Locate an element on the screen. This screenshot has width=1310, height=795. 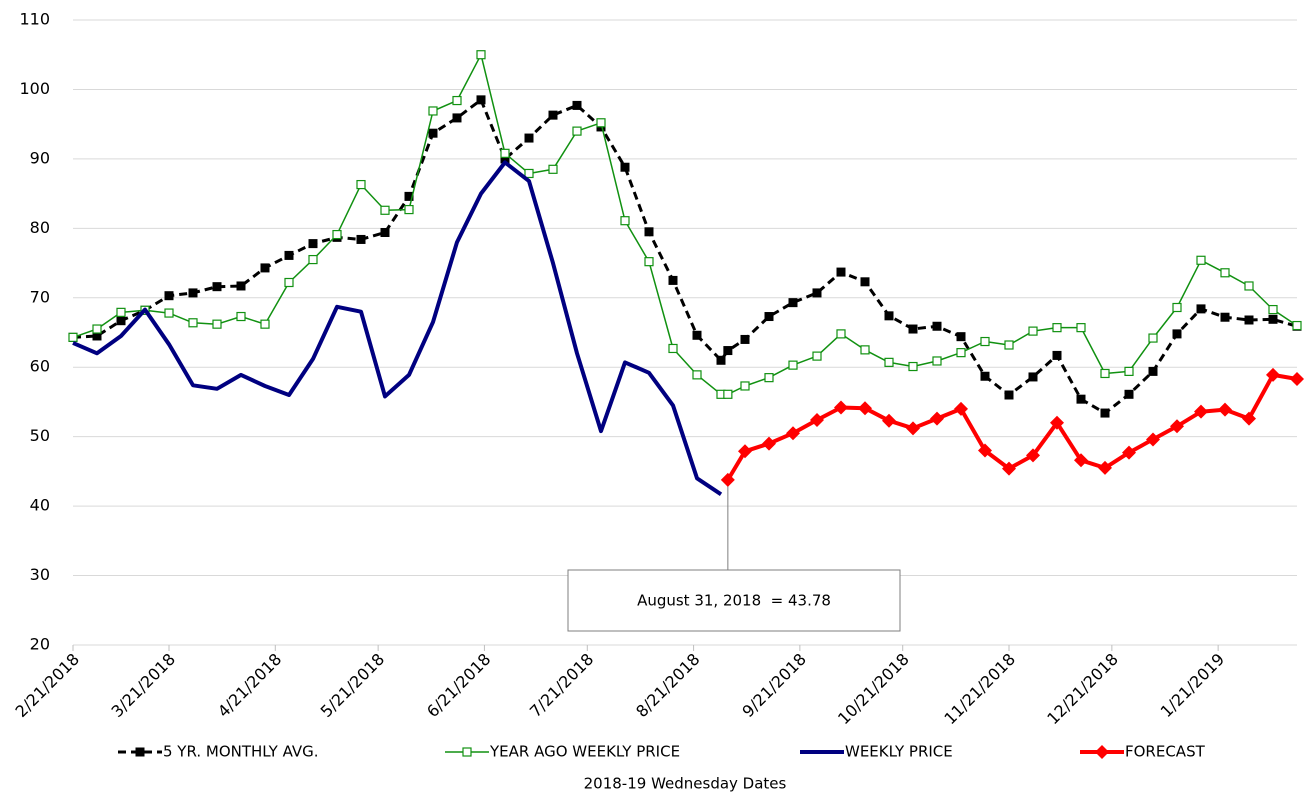
x-tick-label: 1/21/2019 is located at coordinates (1192, 685).